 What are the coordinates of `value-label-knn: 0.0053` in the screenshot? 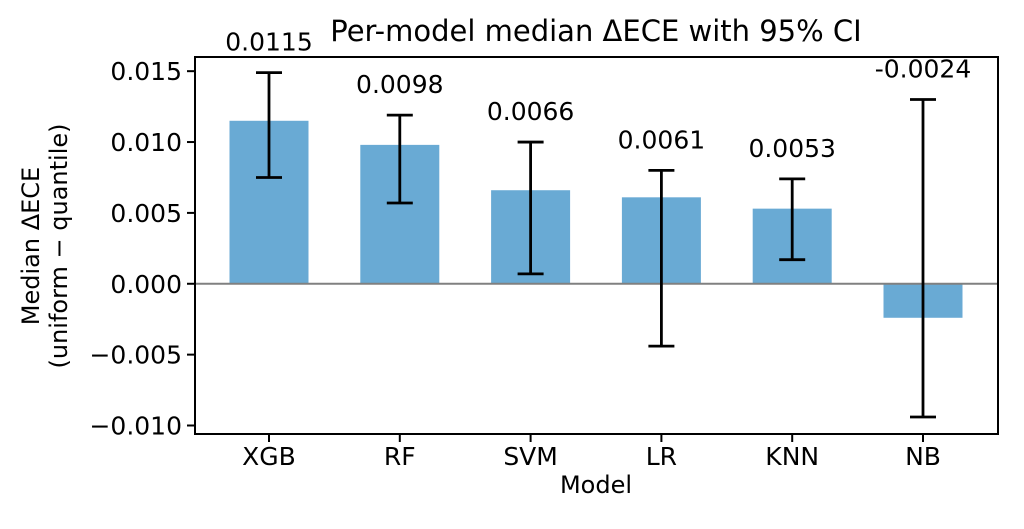 It's located at (791, 148).